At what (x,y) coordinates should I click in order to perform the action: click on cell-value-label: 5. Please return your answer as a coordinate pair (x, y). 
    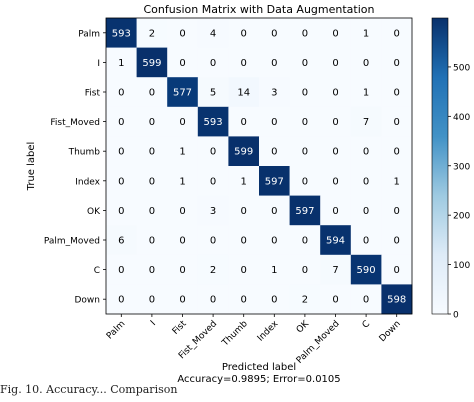
    Looking at the image, I should click on (213, 93).